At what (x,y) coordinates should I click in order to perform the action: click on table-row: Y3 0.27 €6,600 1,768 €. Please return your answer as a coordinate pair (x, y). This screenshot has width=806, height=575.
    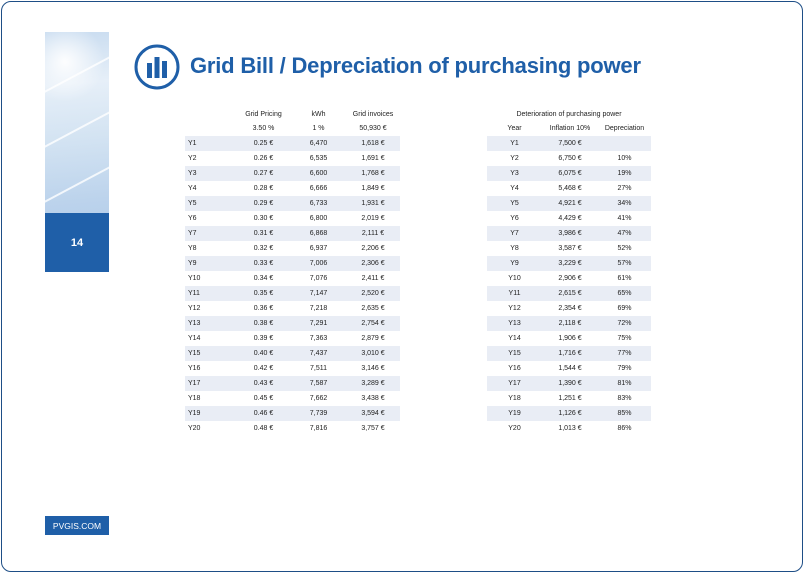
    Looking at the image, I should click on (292, 173).